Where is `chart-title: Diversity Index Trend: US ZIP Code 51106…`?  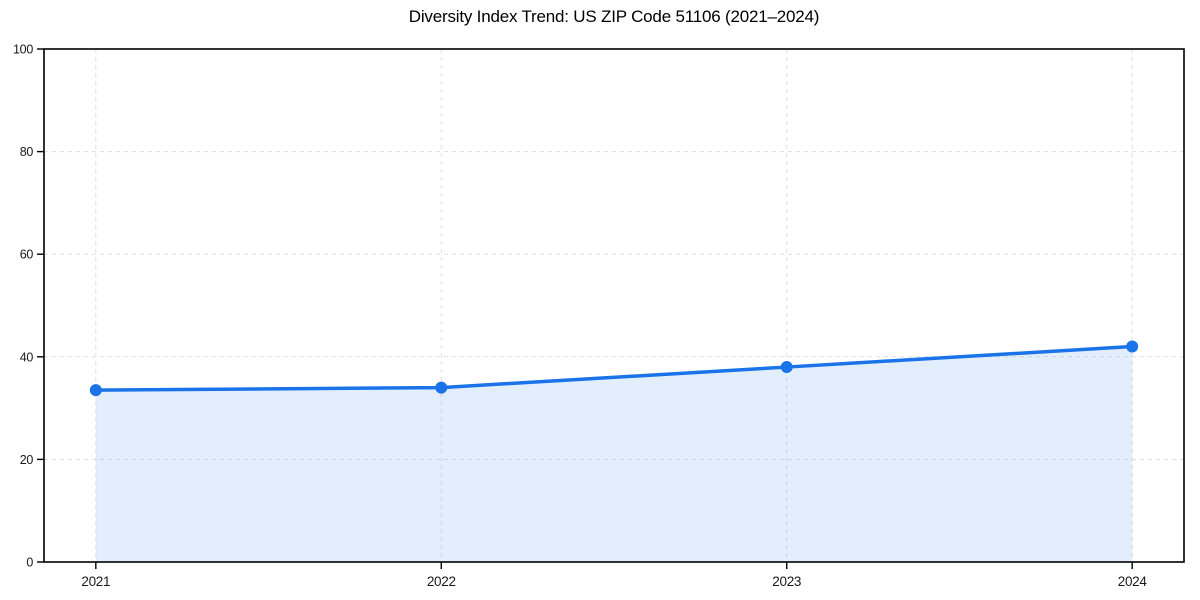
chart-title: Diversity Index Trend: US ZIP Code 51106… is located at coordinates (614, 16).